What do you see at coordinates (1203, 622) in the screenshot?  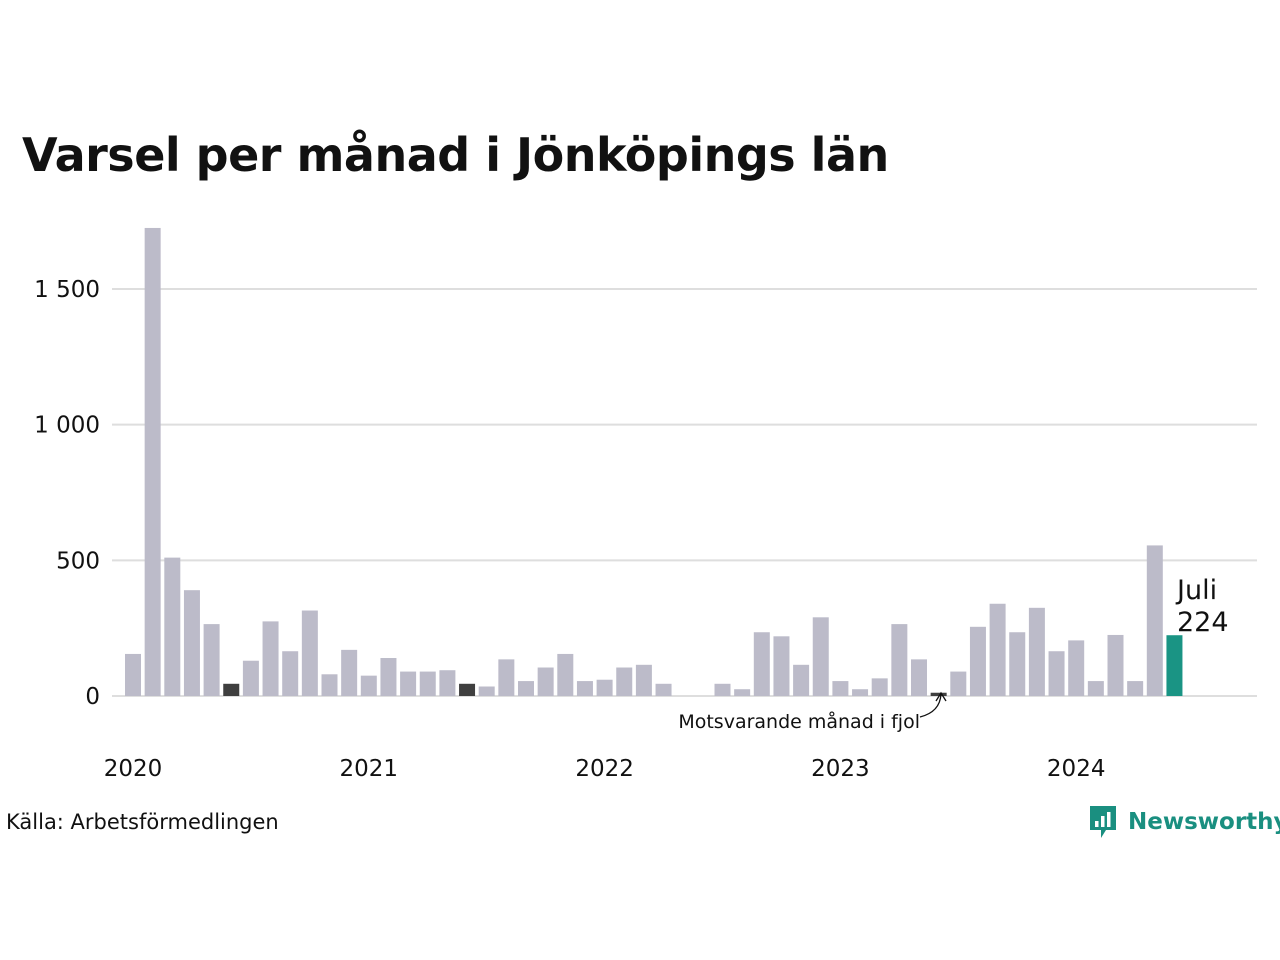 I see `highlight-value-label: 224` at bounding box center [1203, 622].